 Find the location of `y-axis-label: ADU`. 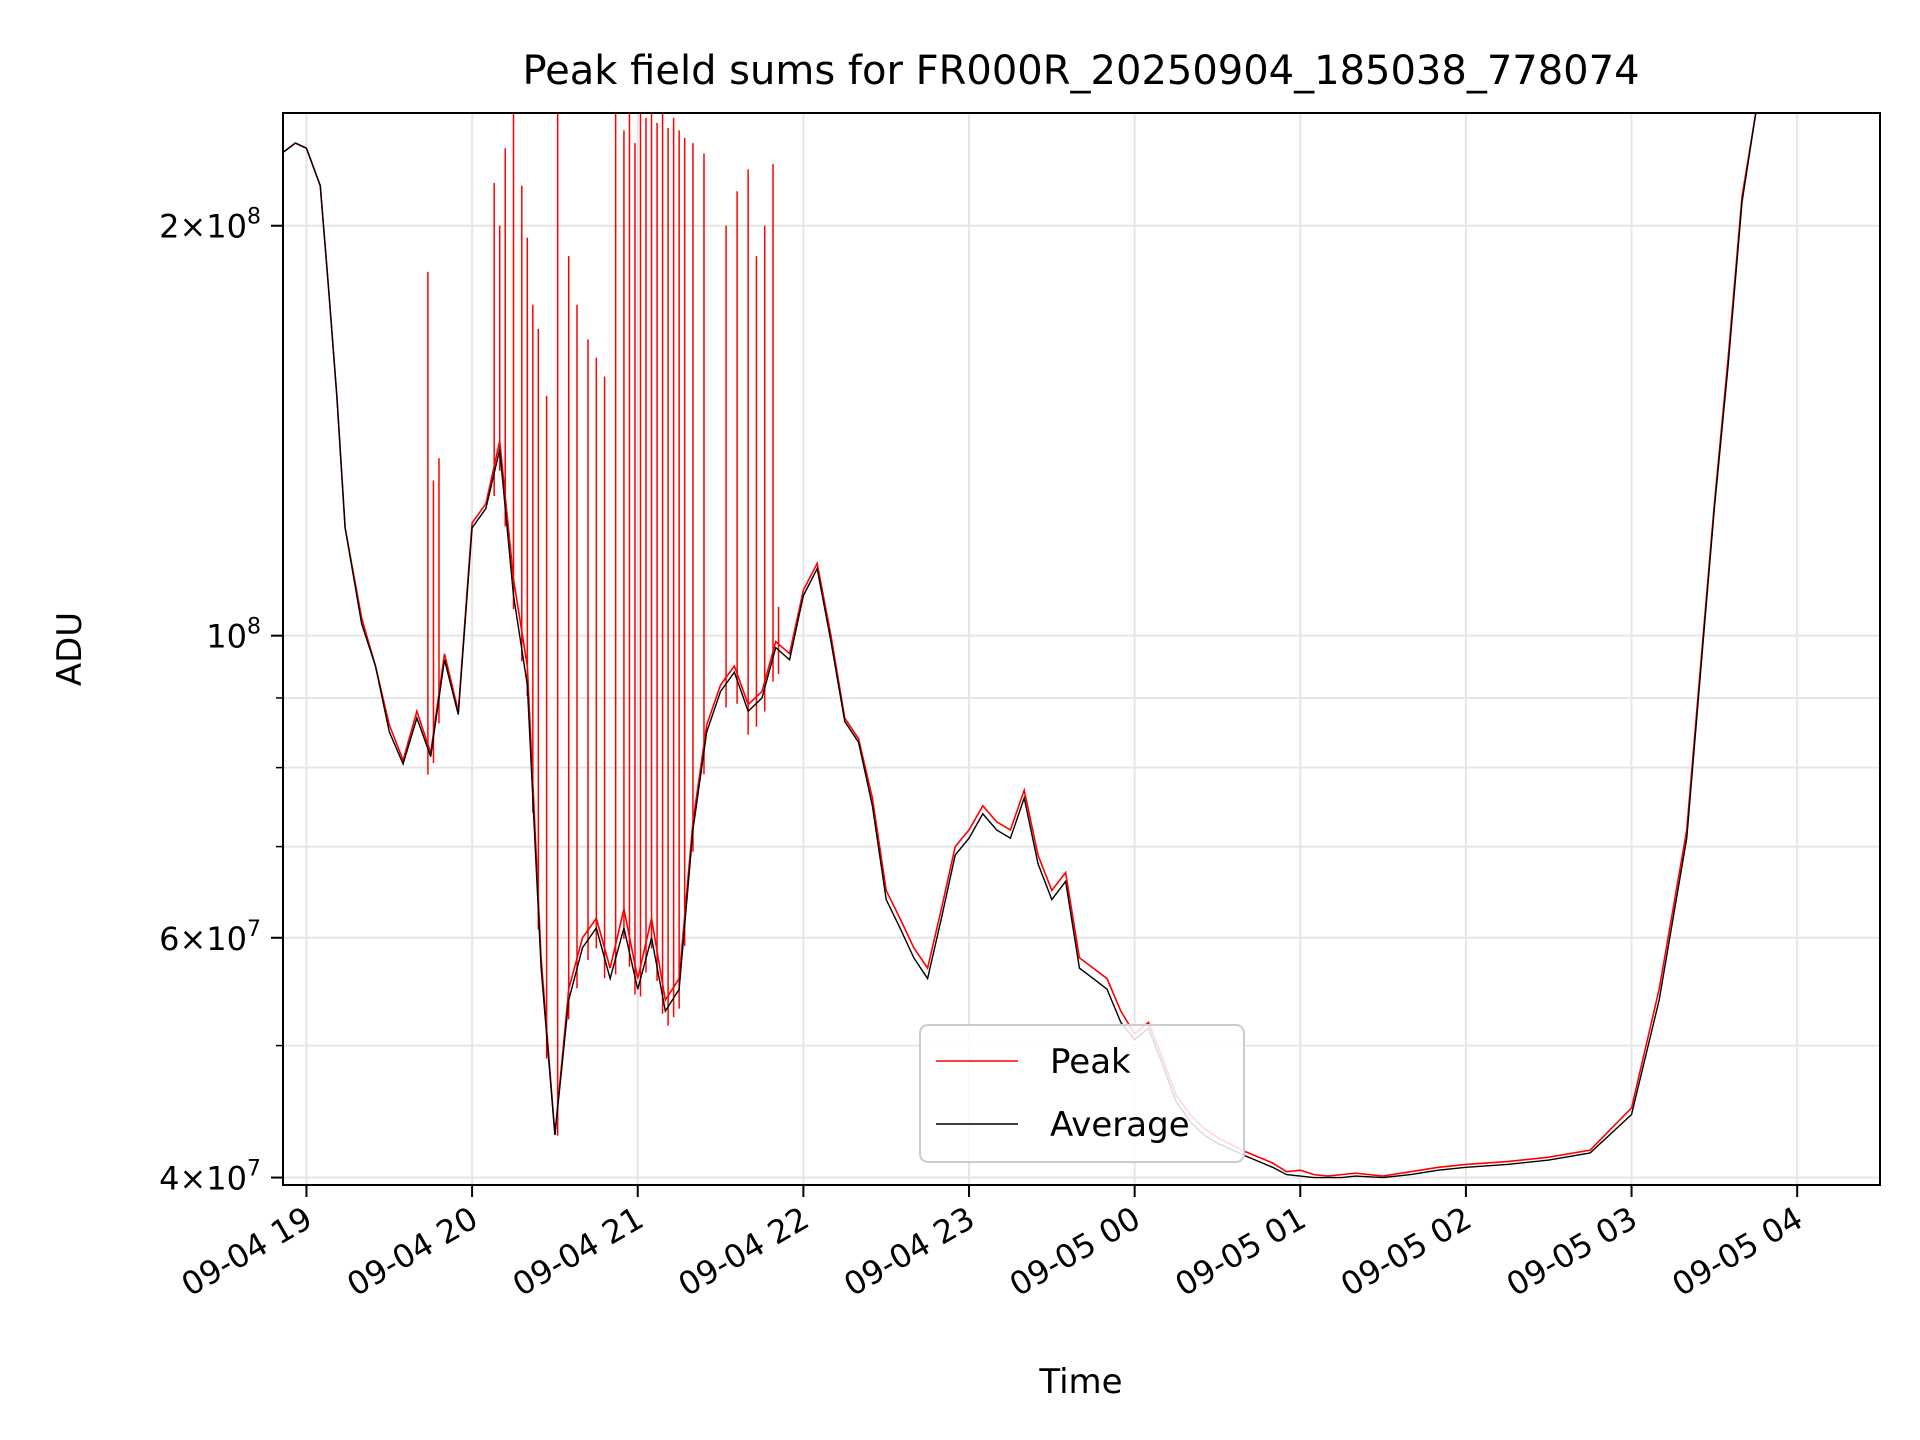

y-axis-label: ADU is located at coordinates (70, 649).